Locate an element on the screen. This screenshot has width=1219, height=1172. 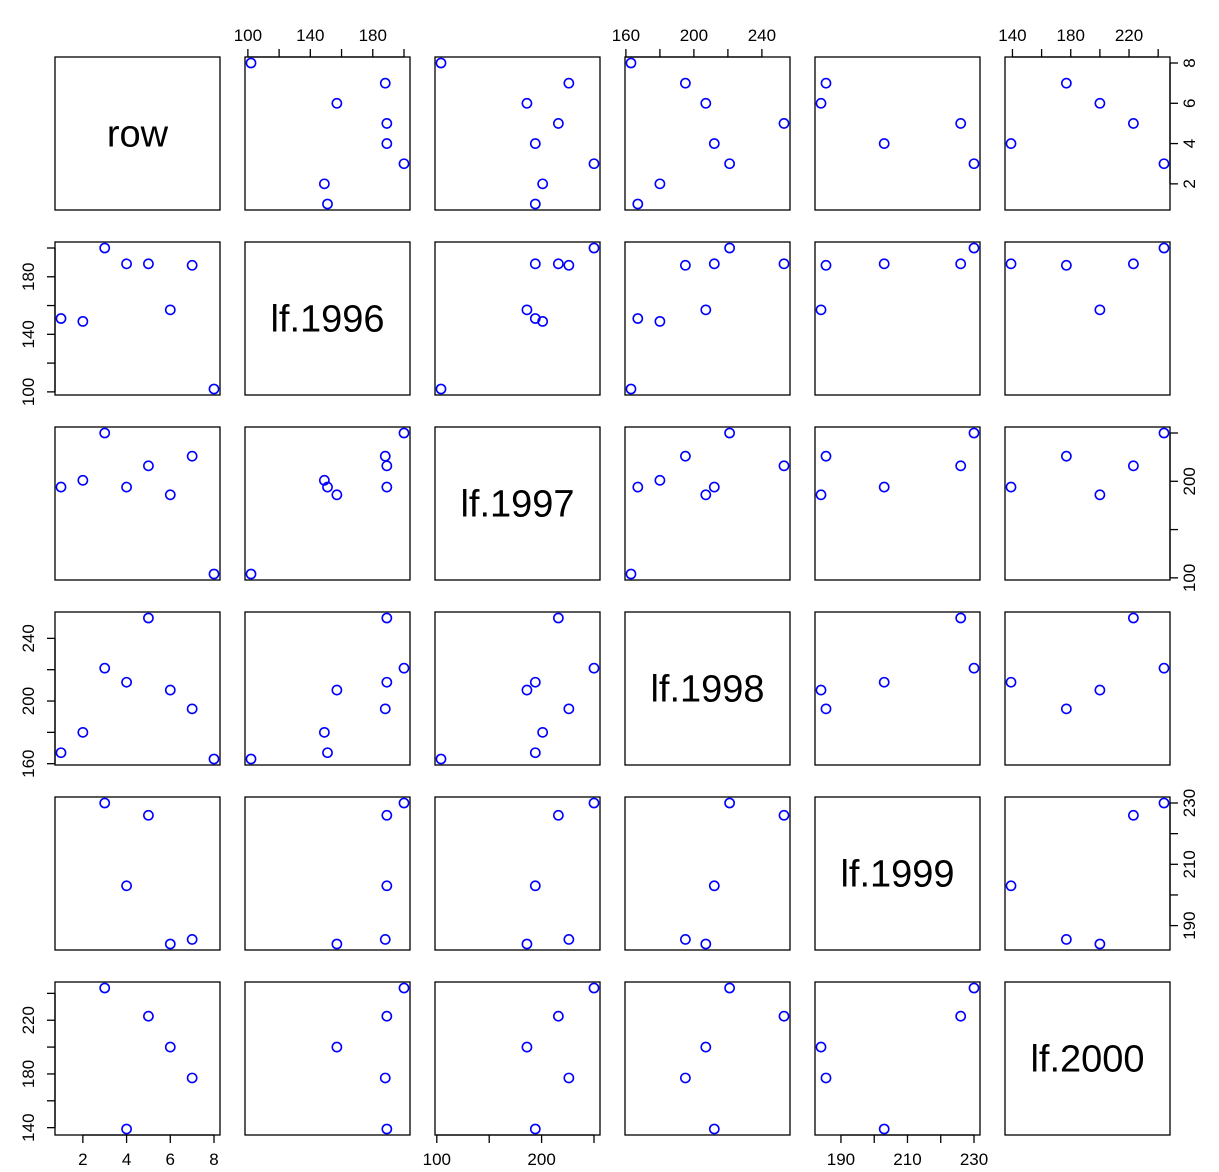
panel-lf-1998-vs-lf-1998: lf.1998 is located at coordinates (707, 688).